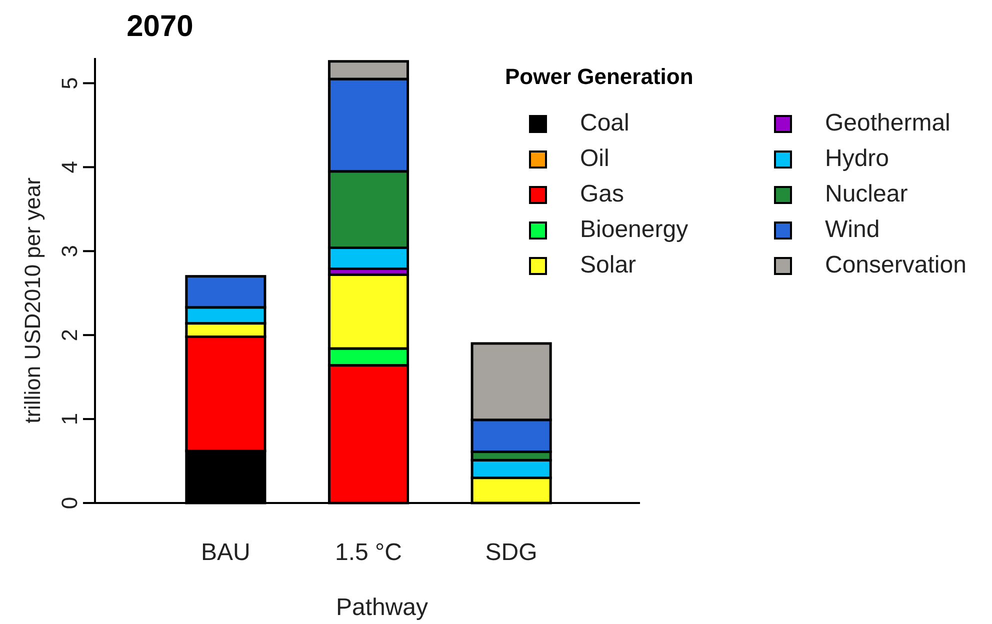  Describe the element at coordinates (225, 552) in the screenshot. I see `x-tick-label: BAU` at that location.